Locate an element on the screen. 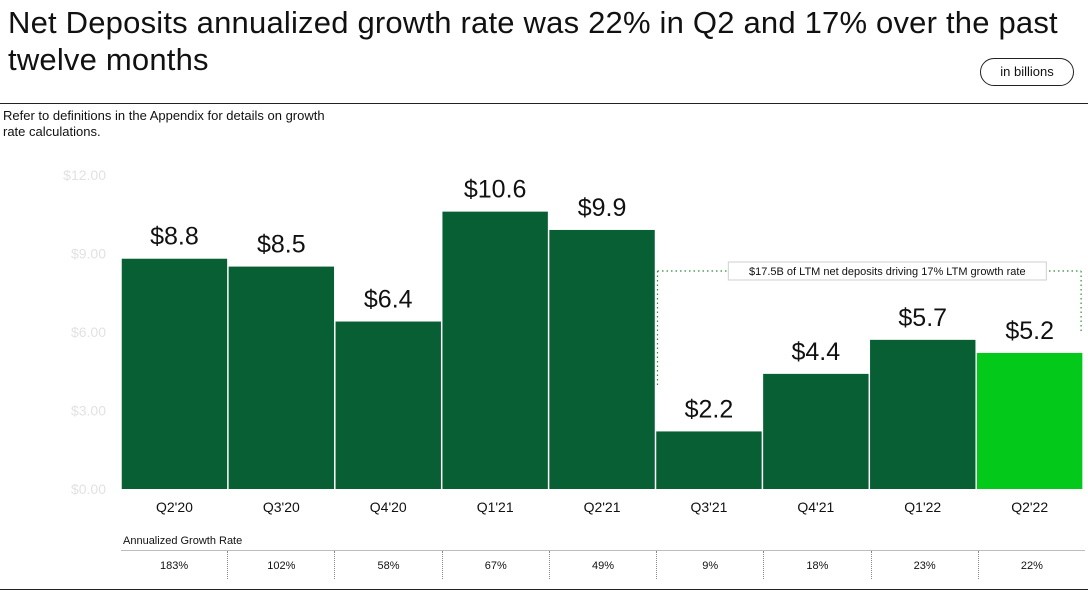  growth-rate-cell: 23% is located at coordinates (925, 565).